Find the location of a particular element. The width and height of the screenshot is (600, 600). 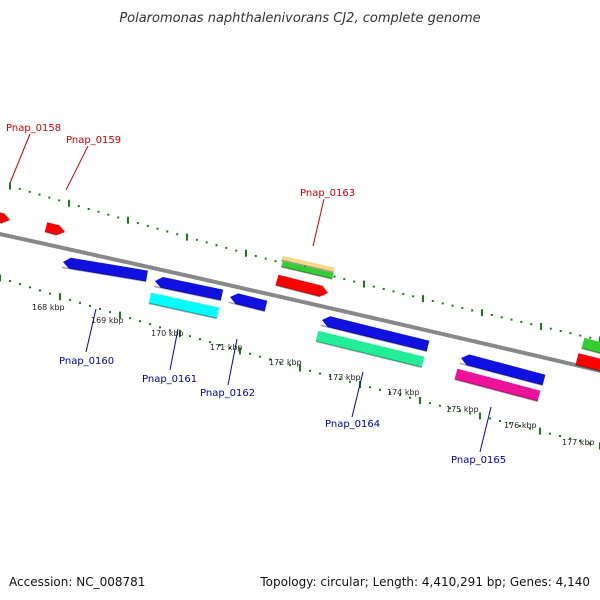

gene-feature-pnap-0165-shade is located at coordinates (501, 374).